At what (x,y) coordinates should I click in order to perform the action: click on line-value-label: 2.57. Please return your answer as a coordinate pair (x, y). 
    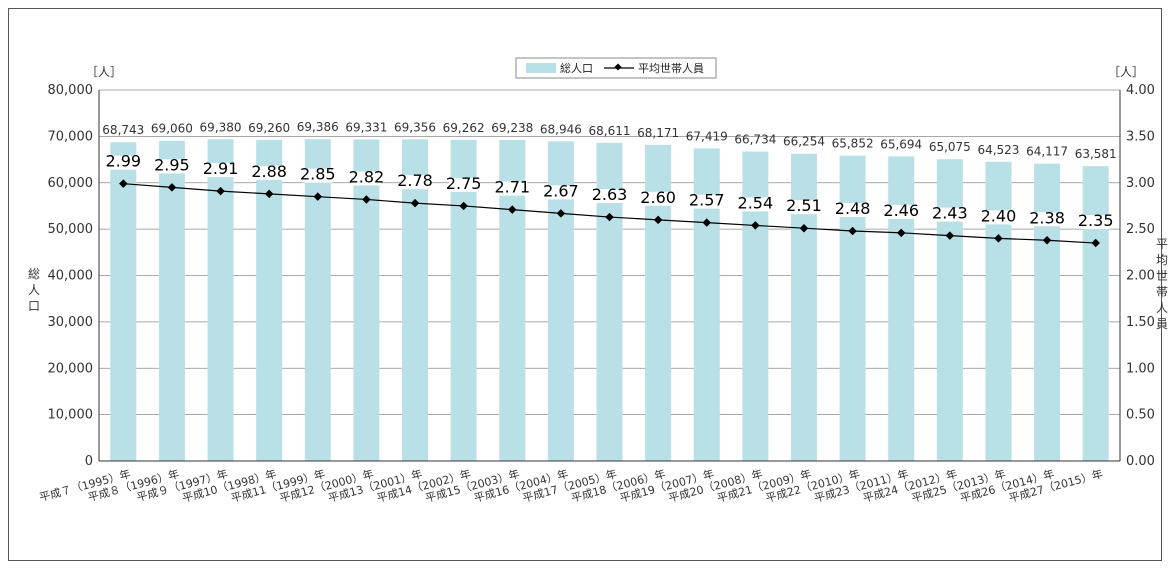
    Looking at the image, I should click on (707, 200).